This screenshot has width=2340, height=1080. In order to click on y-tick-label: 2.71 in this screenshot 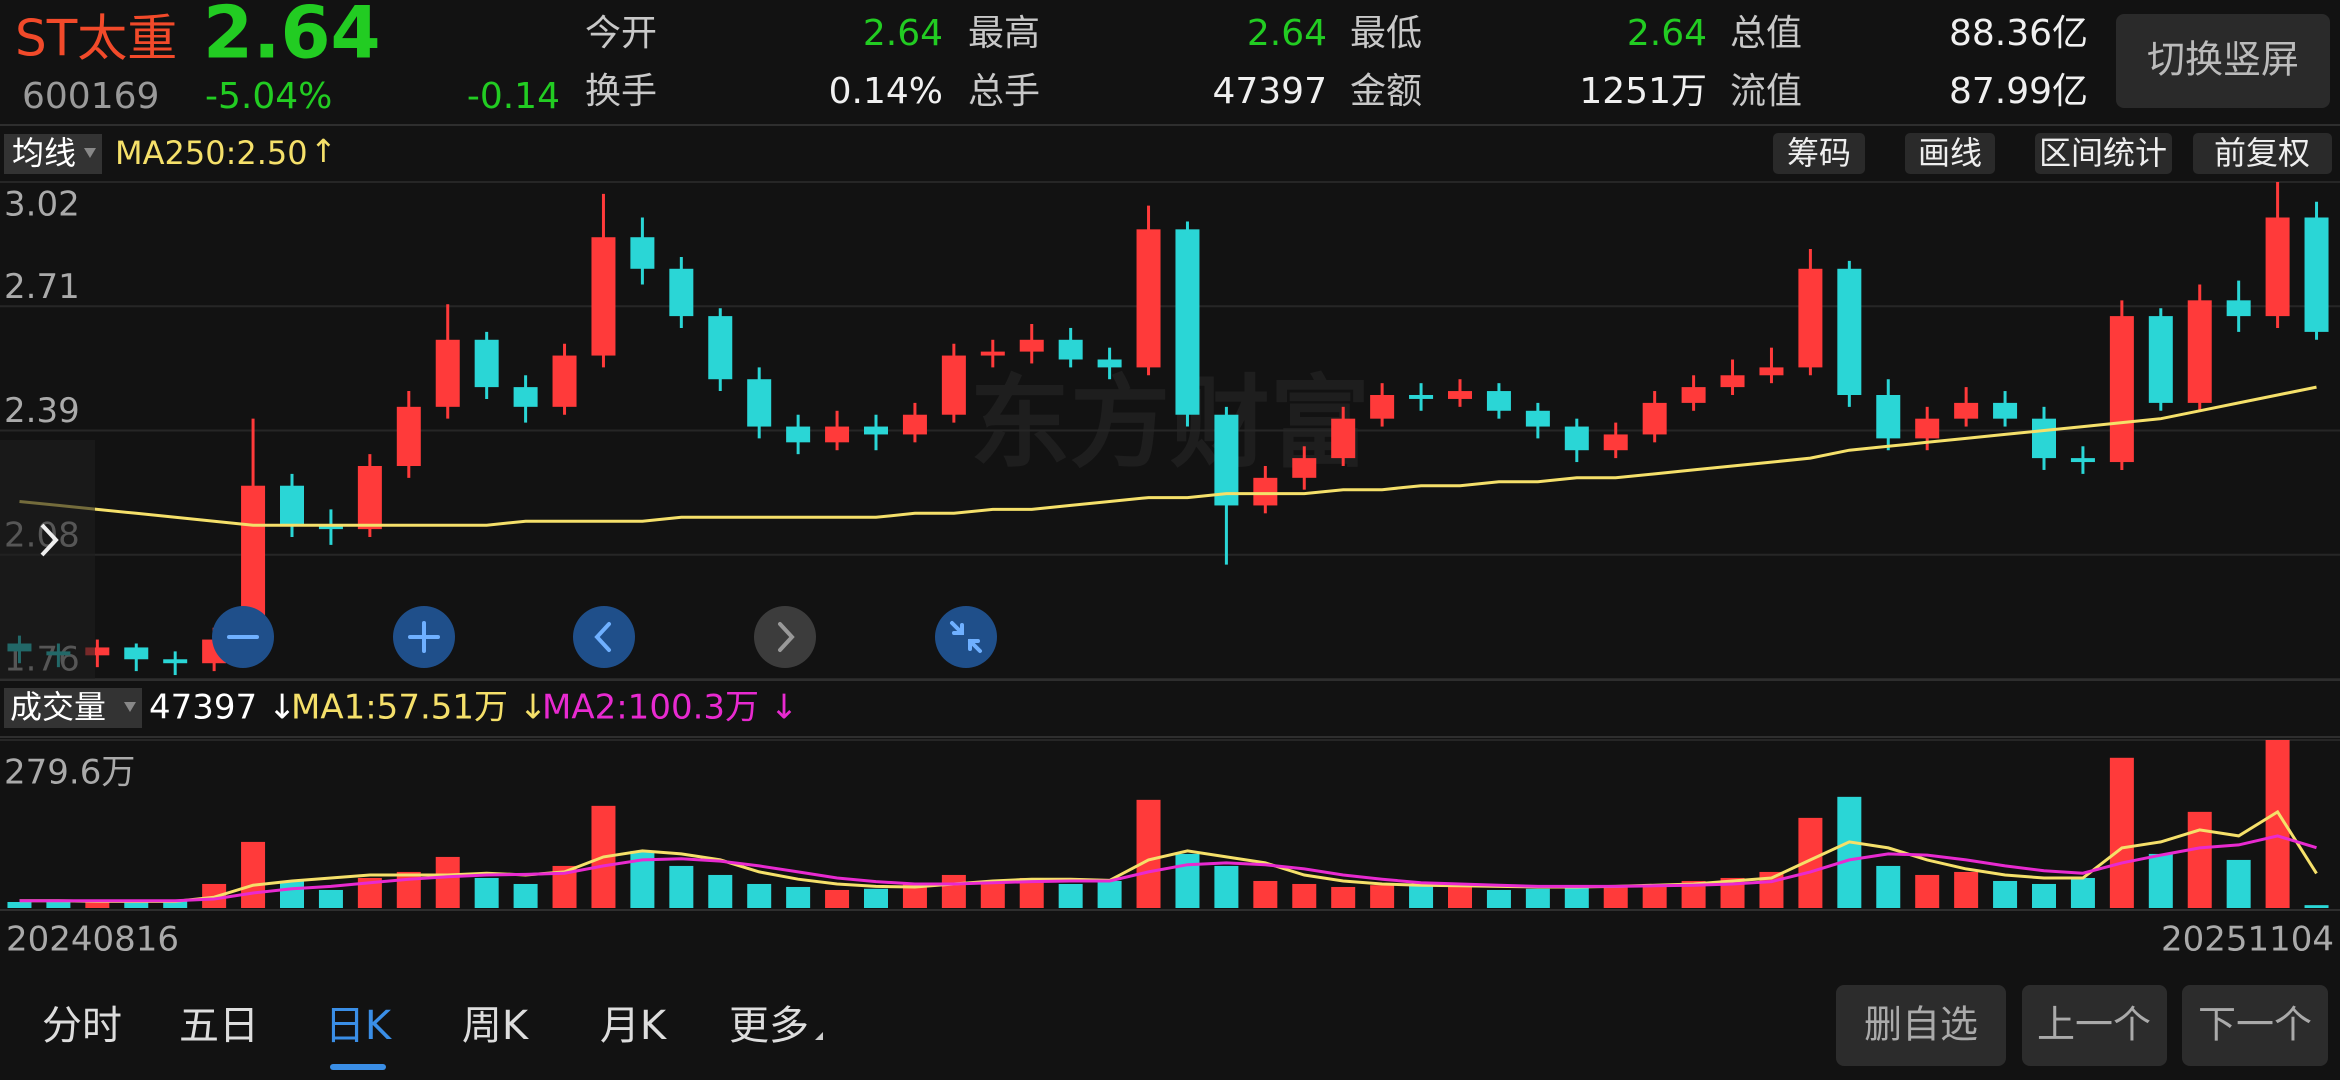, I will do `click(42, 287)`.